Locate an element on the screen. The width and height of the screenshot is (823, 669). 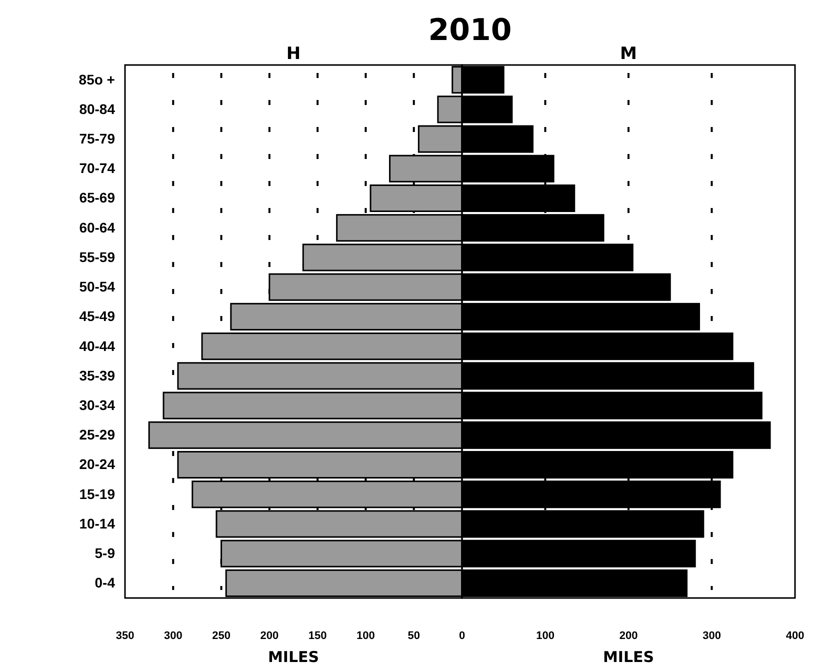
y-tick-label: 30-34 is located at coordinates (97, 405).